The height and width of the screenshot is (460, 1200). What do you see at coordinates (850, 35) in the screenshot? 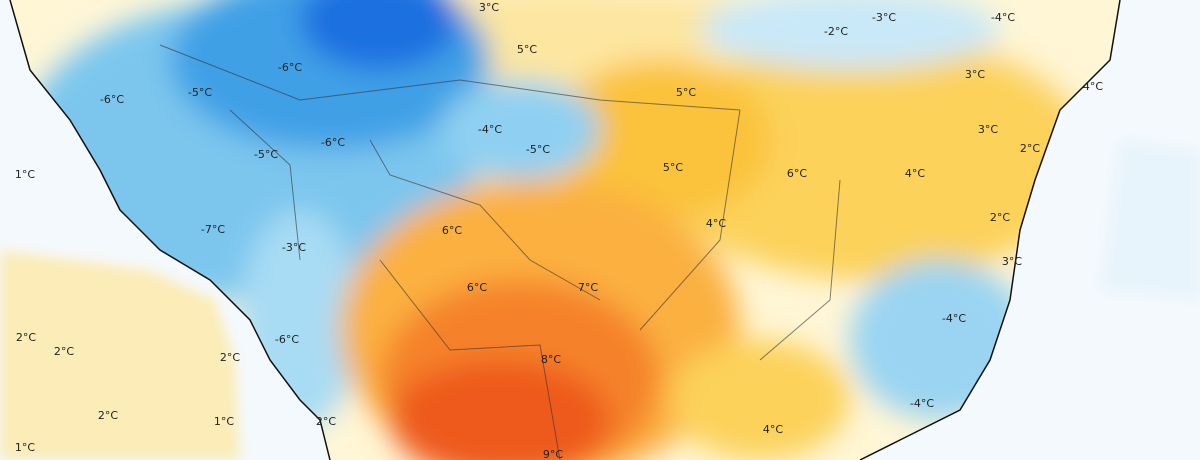
I see `cool-north` at bounding box center [850, 35].